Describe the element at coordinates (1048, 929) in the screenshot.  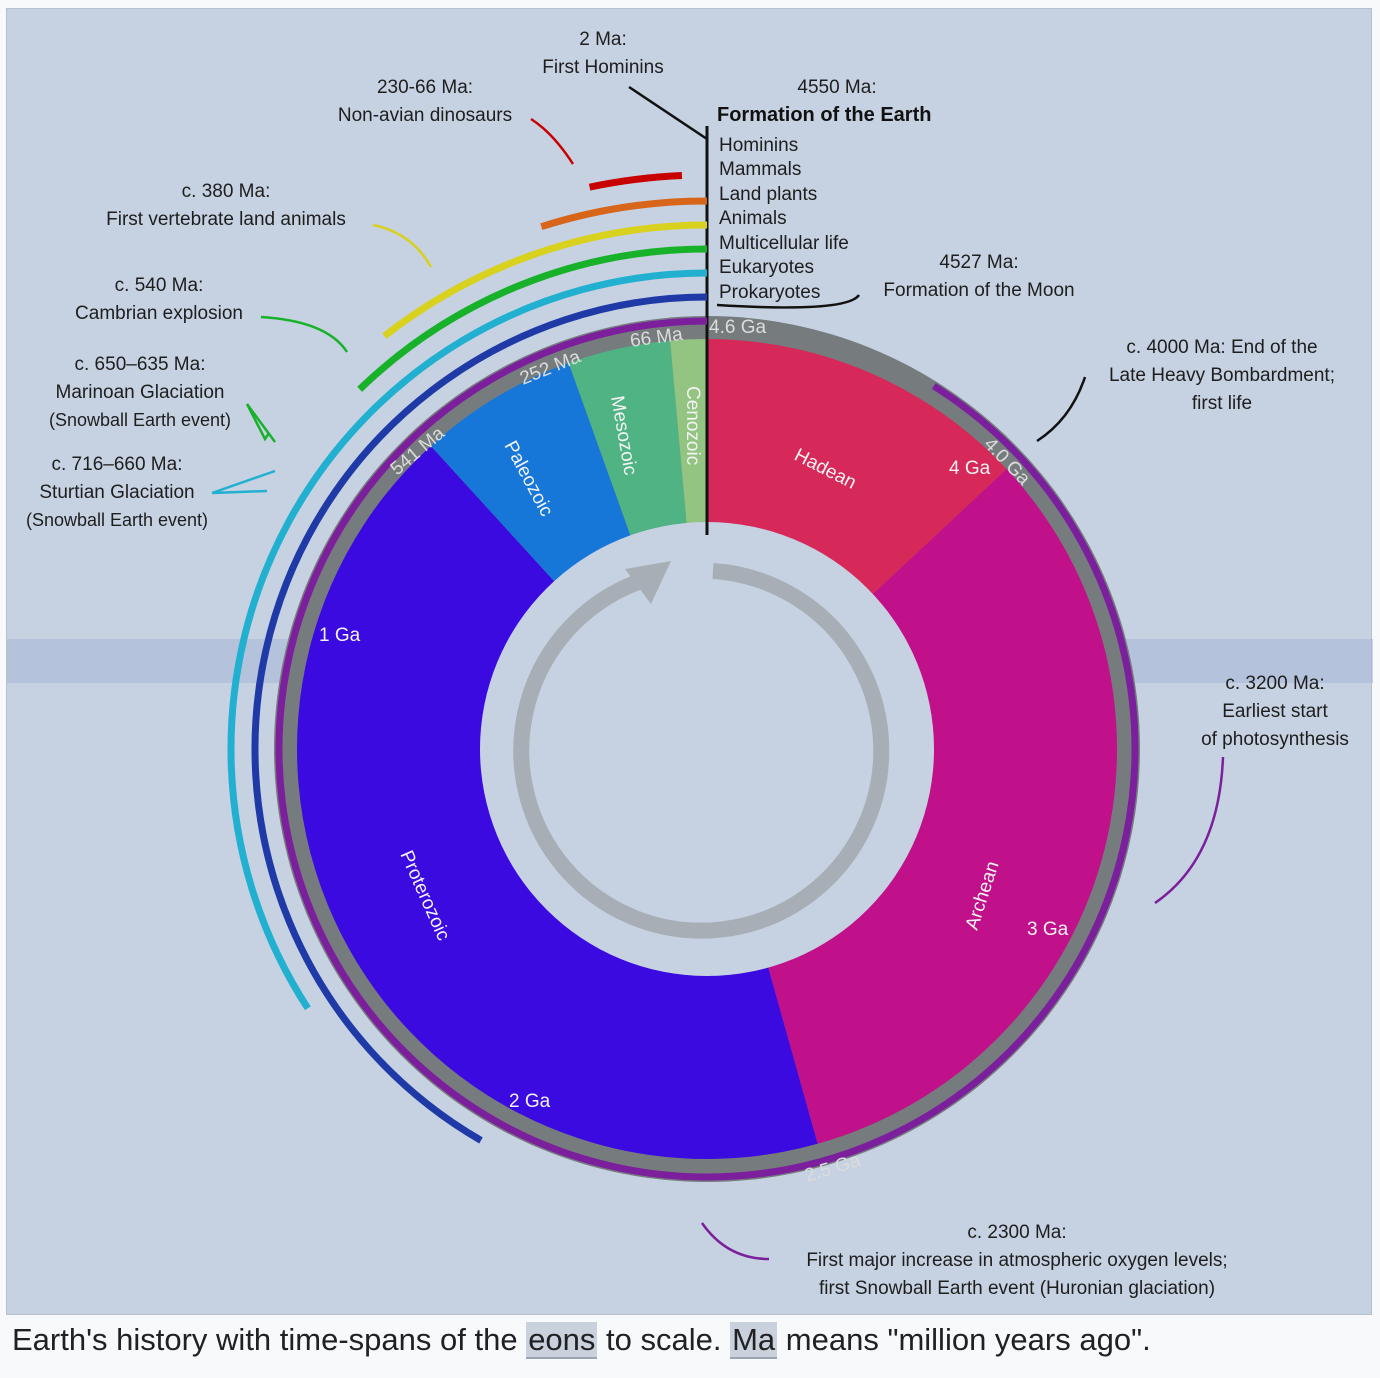
I see `tick-label-3-ga: 3 Ga` at that location.